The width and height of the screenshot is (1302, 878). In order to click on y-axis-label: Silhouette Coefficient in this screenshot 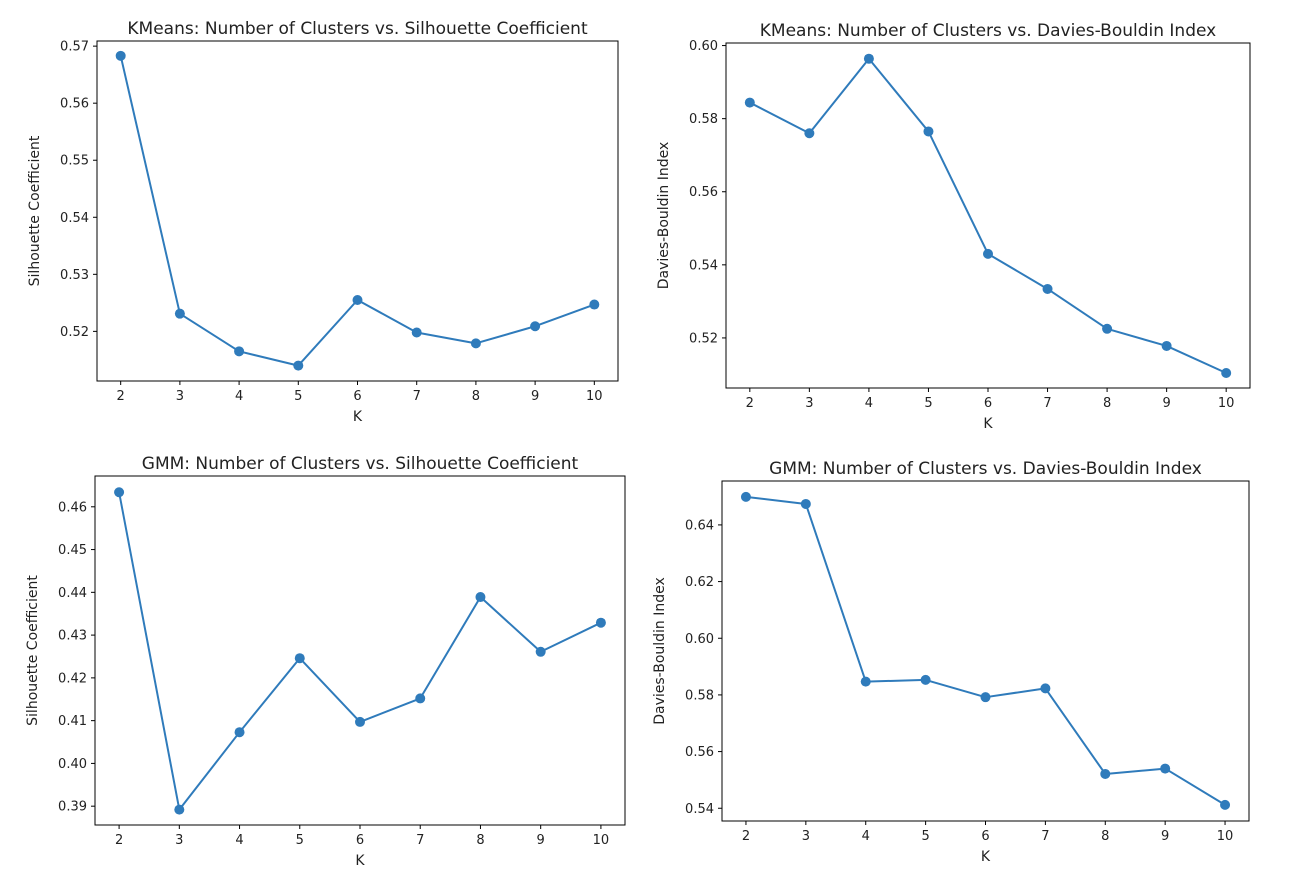, I will do `click(35, 210)`.